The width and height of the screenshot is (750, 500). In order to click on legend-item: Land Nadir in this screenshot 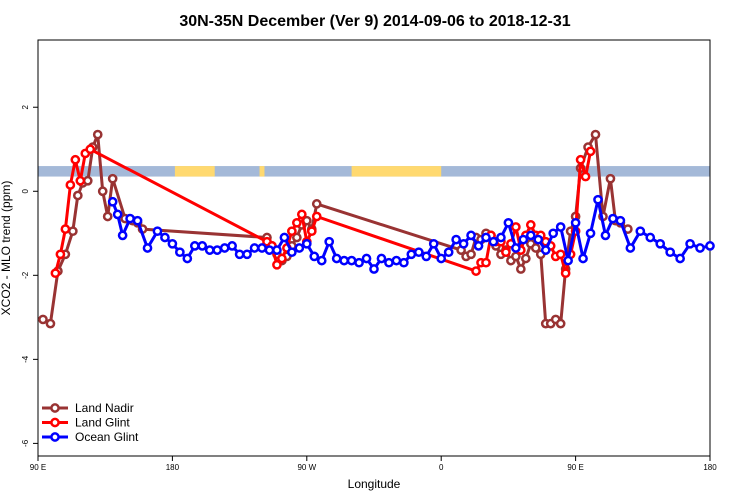, I will do `click(88, 408)`.